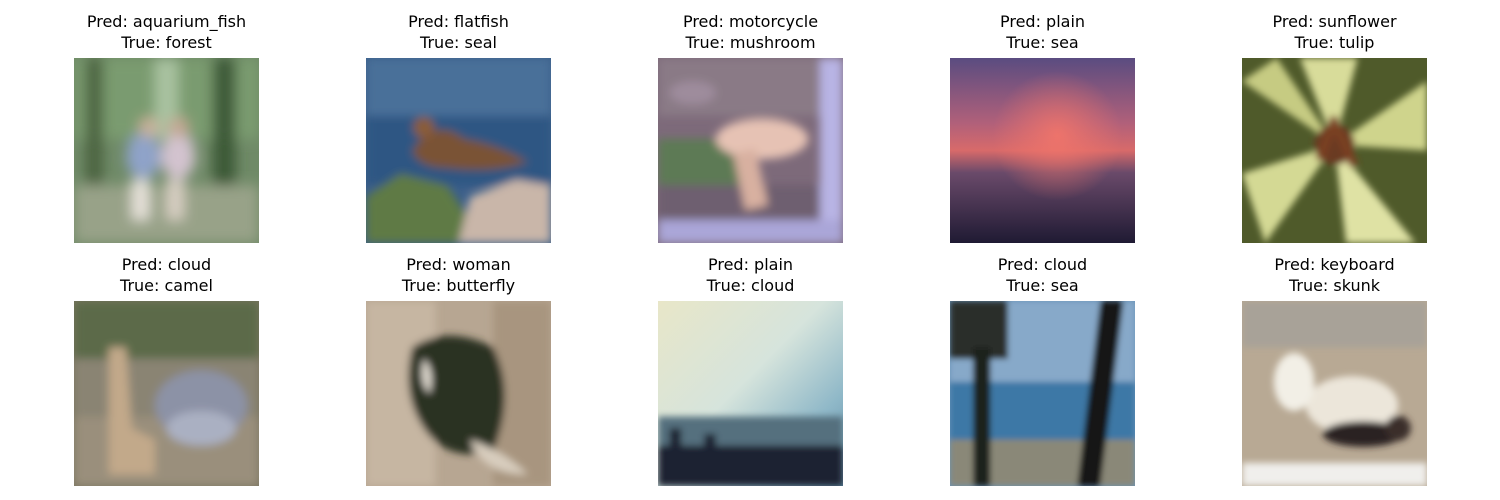  Describe the element at coordinates (1334, 42) in the screenshot. I see `true-label: True: tulip` at that location.